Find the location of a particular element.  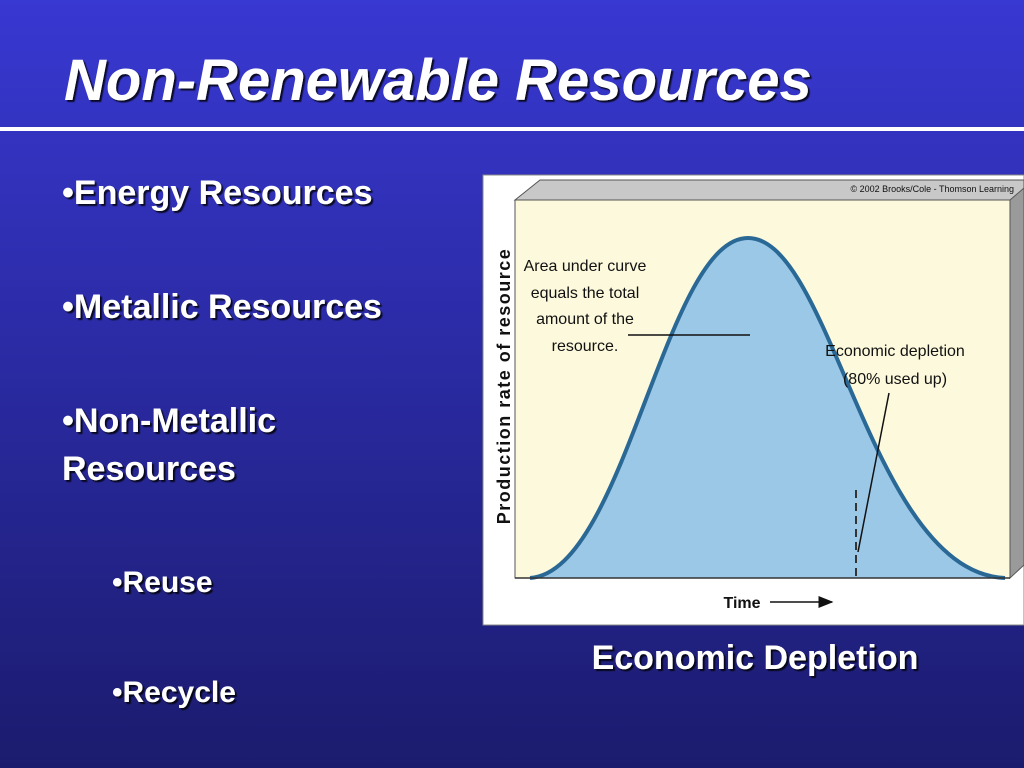

figure-caption: Economic Depletion is located at coordinates (755, 658).